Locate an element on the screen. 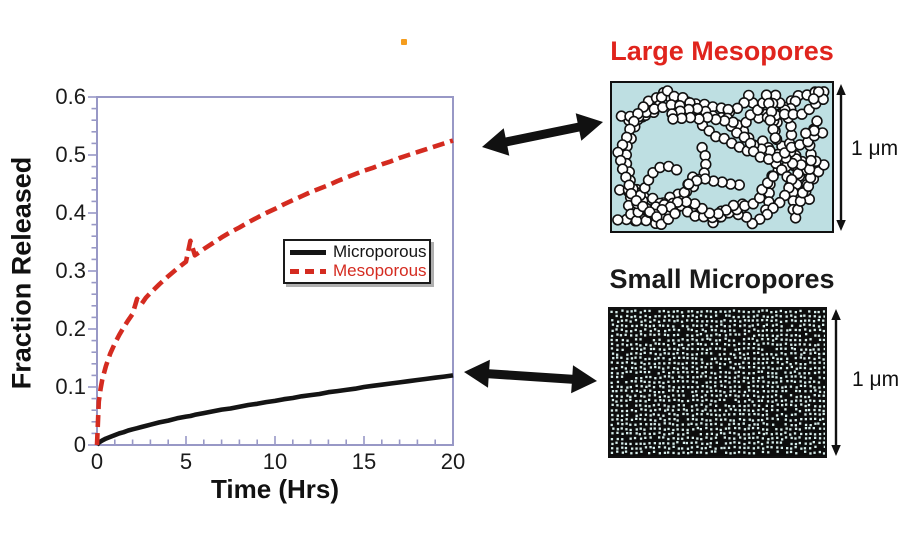 This screenshot has height=550, width=900. microporous-link-arrow is located at coordinates (530, 376).